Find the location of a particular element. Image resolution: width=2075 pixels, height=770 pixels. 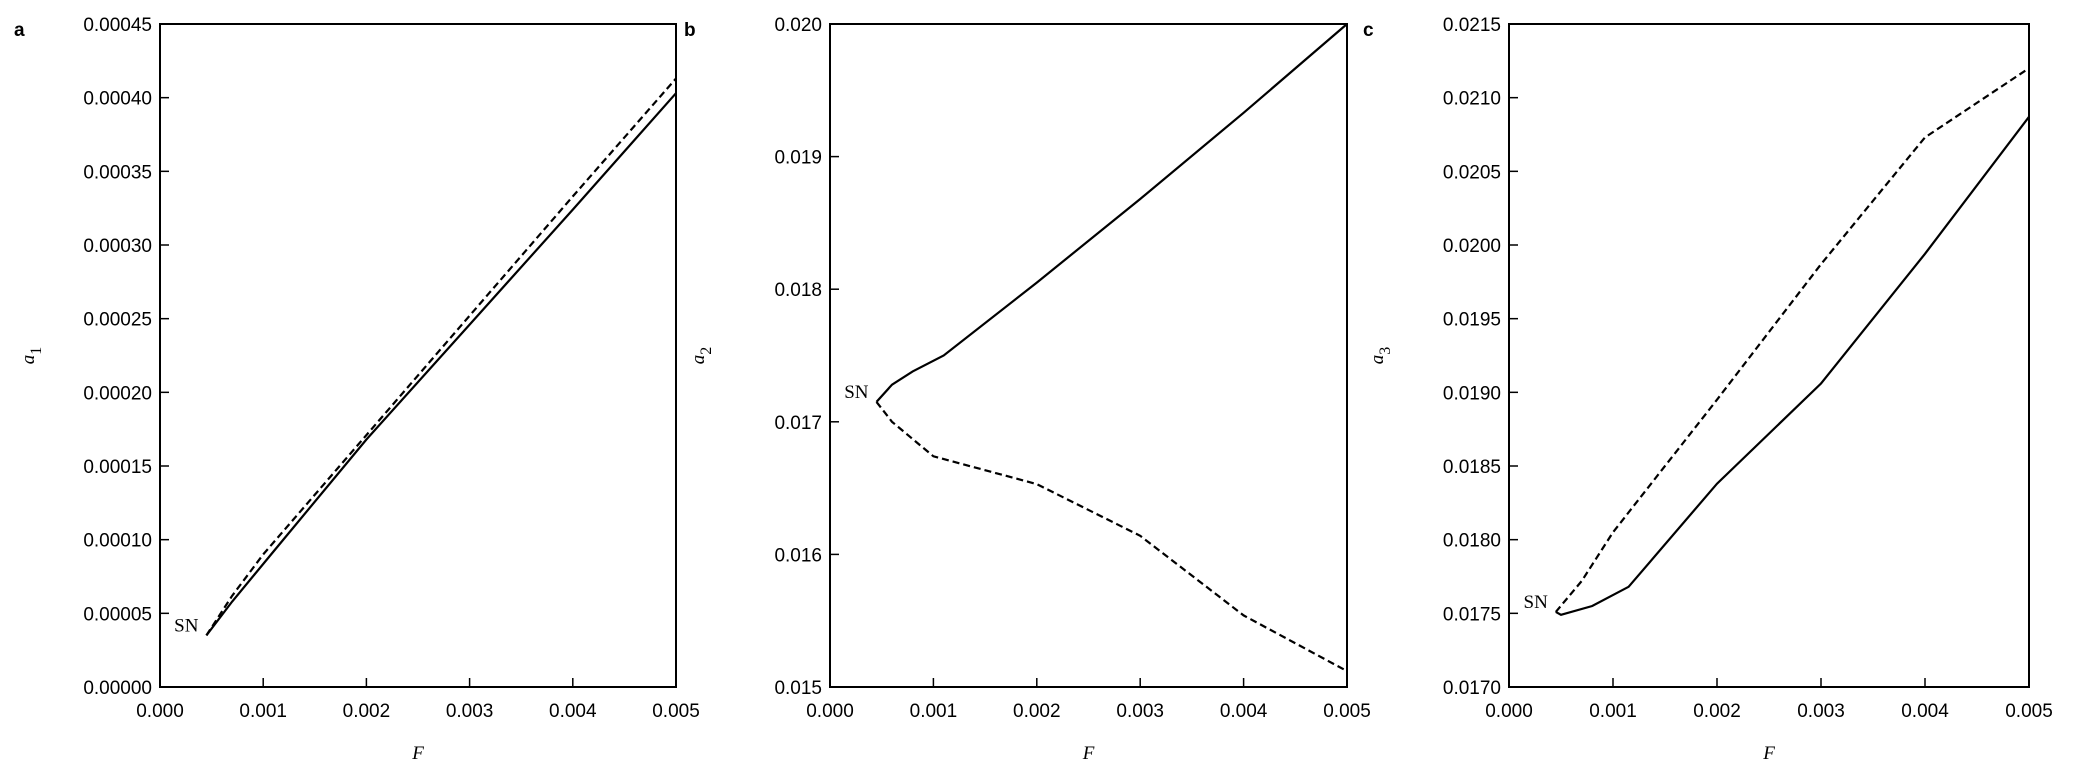

y-axis-label-sub: 2 is located at coordinates (706, 351).